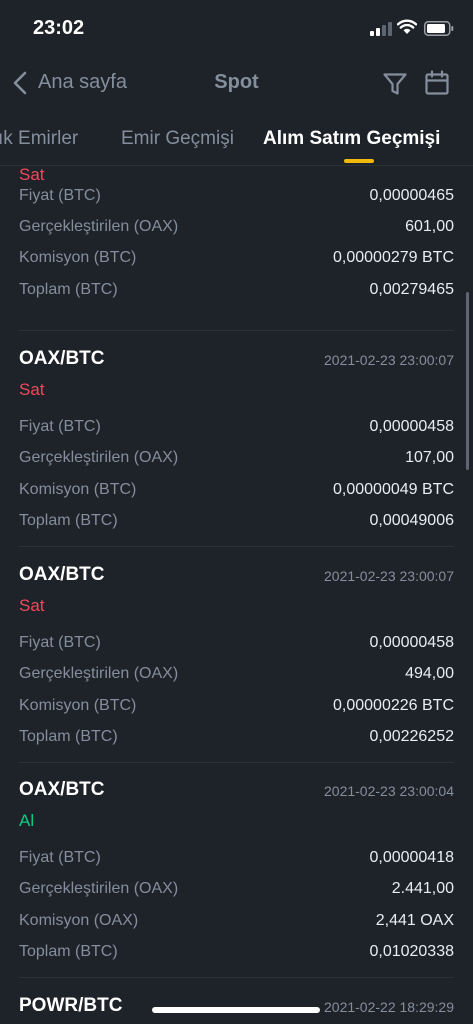 The width and height of the screenshot is (473, 1024). Describe the element at coordinates (393, 257) in the screenshot. I see `row-value-fee: 0,00000279 BTC` at that location.